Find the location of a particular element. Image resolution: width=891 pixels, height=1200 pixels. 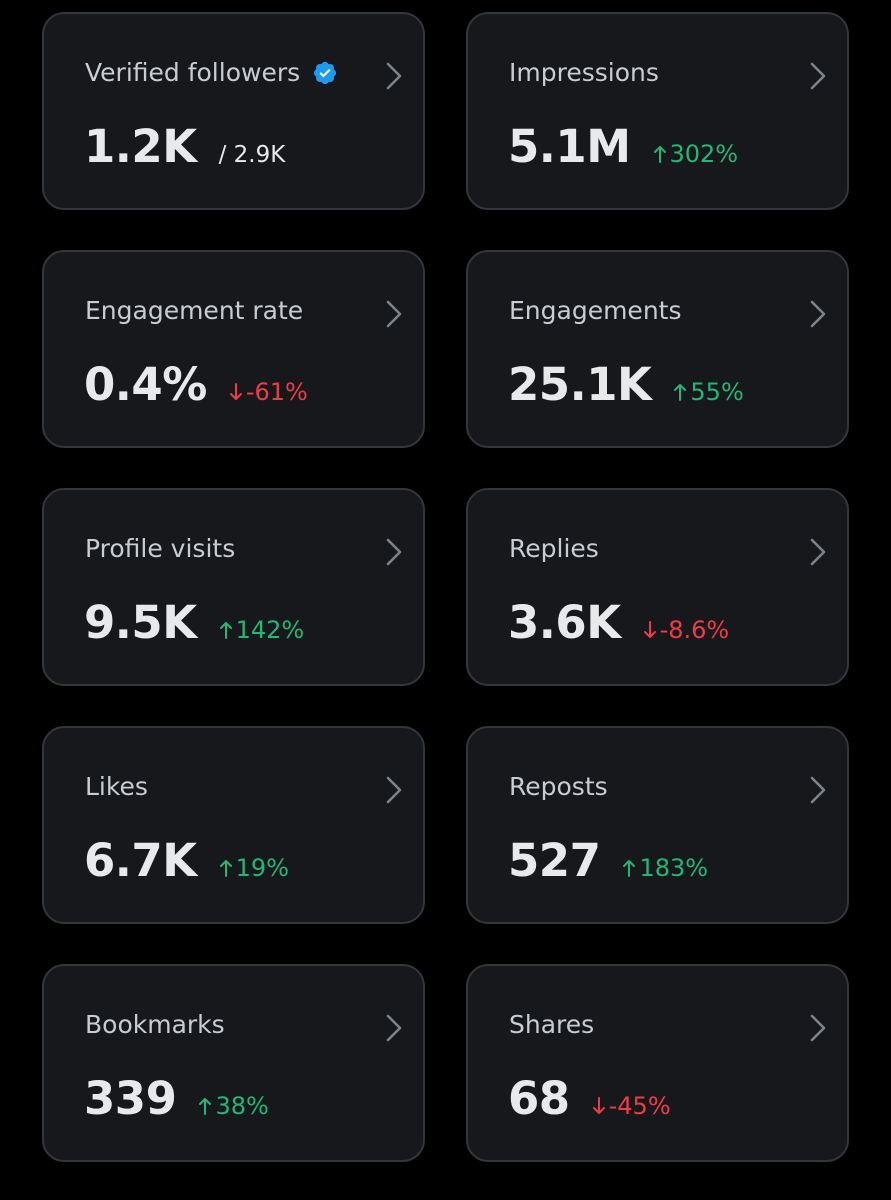

metric-delta: 183% is located at coordinates (665, 868).